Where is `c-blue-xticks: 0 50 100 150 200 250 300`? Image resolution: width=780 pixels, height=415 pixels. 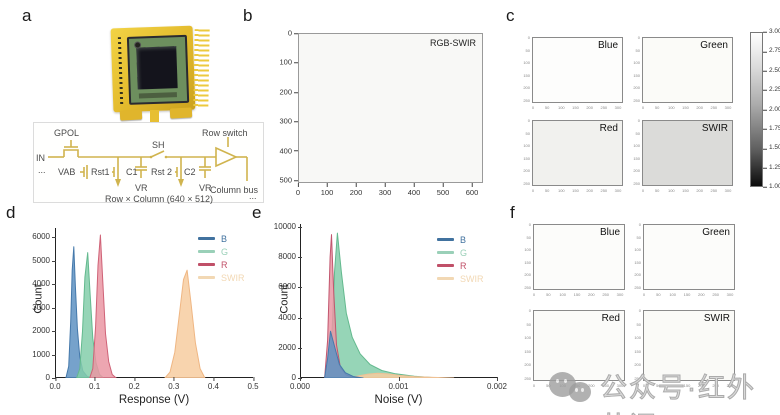
c-blue-xticks: 0 50 100 150 200 250 300 is located at coordinates (576, 107).